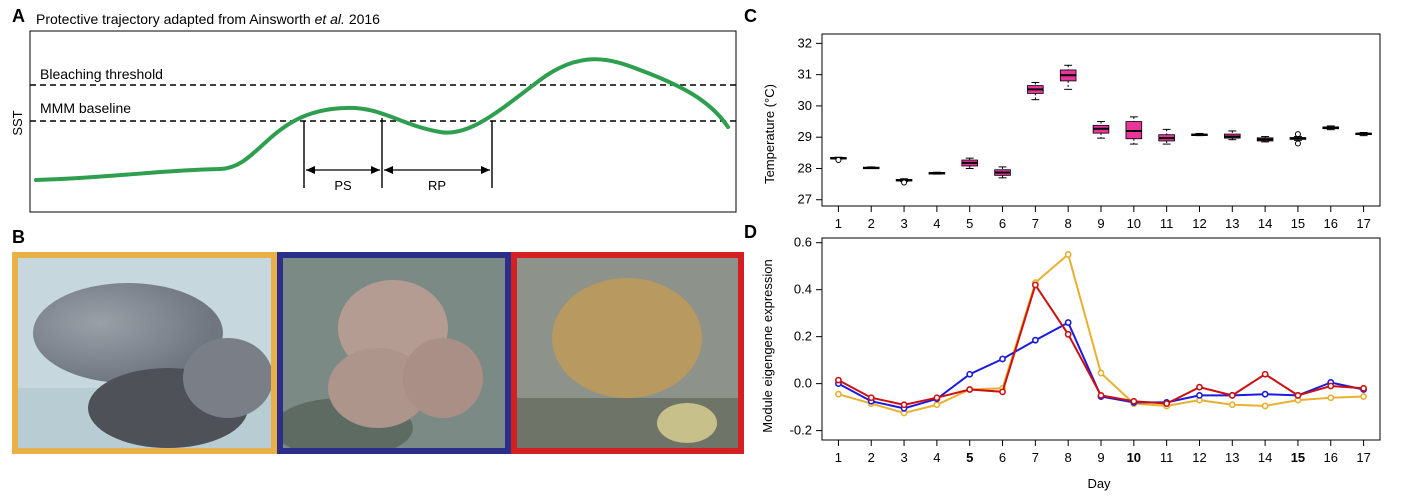 The width and height of the screenshot is (1404, 498). What do you see at coordinates (769, 134) in the screenshot?
I see `chart-c-ylabel: Temperature (°C)` at bounding box center [769, 134].